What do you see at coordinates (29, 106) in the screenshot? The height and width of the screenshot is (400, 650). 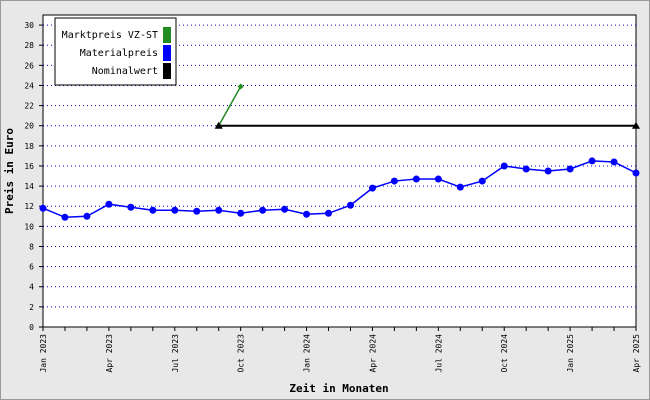 I see `y-tick-label: 22` at bounding box center [29, 106].